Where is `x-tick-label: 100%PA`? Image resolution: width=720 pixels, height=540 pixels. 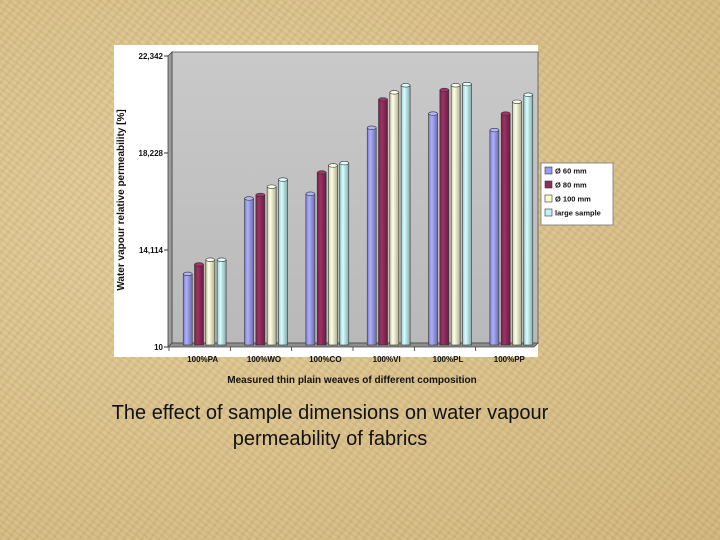
x-tick-label: 100%PA is located at coordinates (202, 359).